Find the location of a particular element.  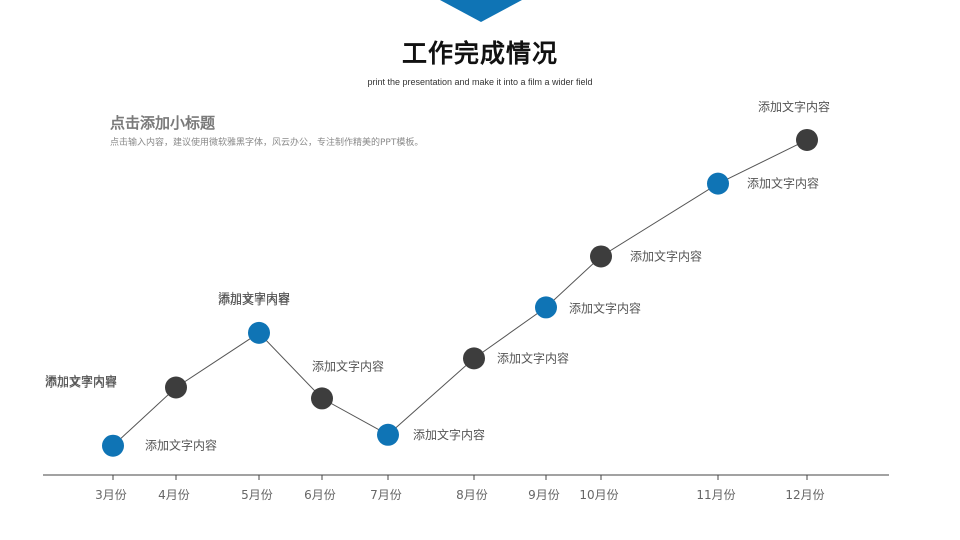

section-subheading: 点击添加小标题 is located at coordinates (163, 123).